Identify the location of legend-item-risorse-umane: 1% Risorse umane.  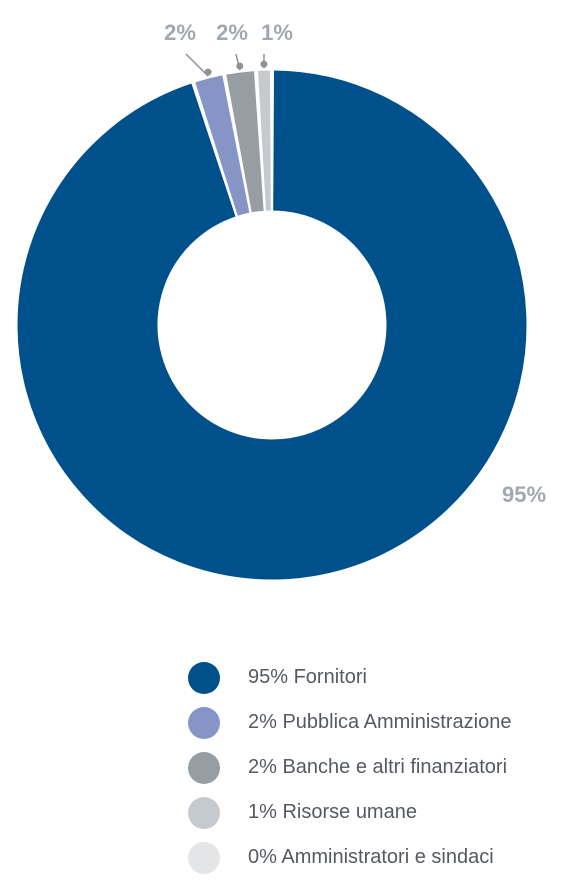
(349, 812).